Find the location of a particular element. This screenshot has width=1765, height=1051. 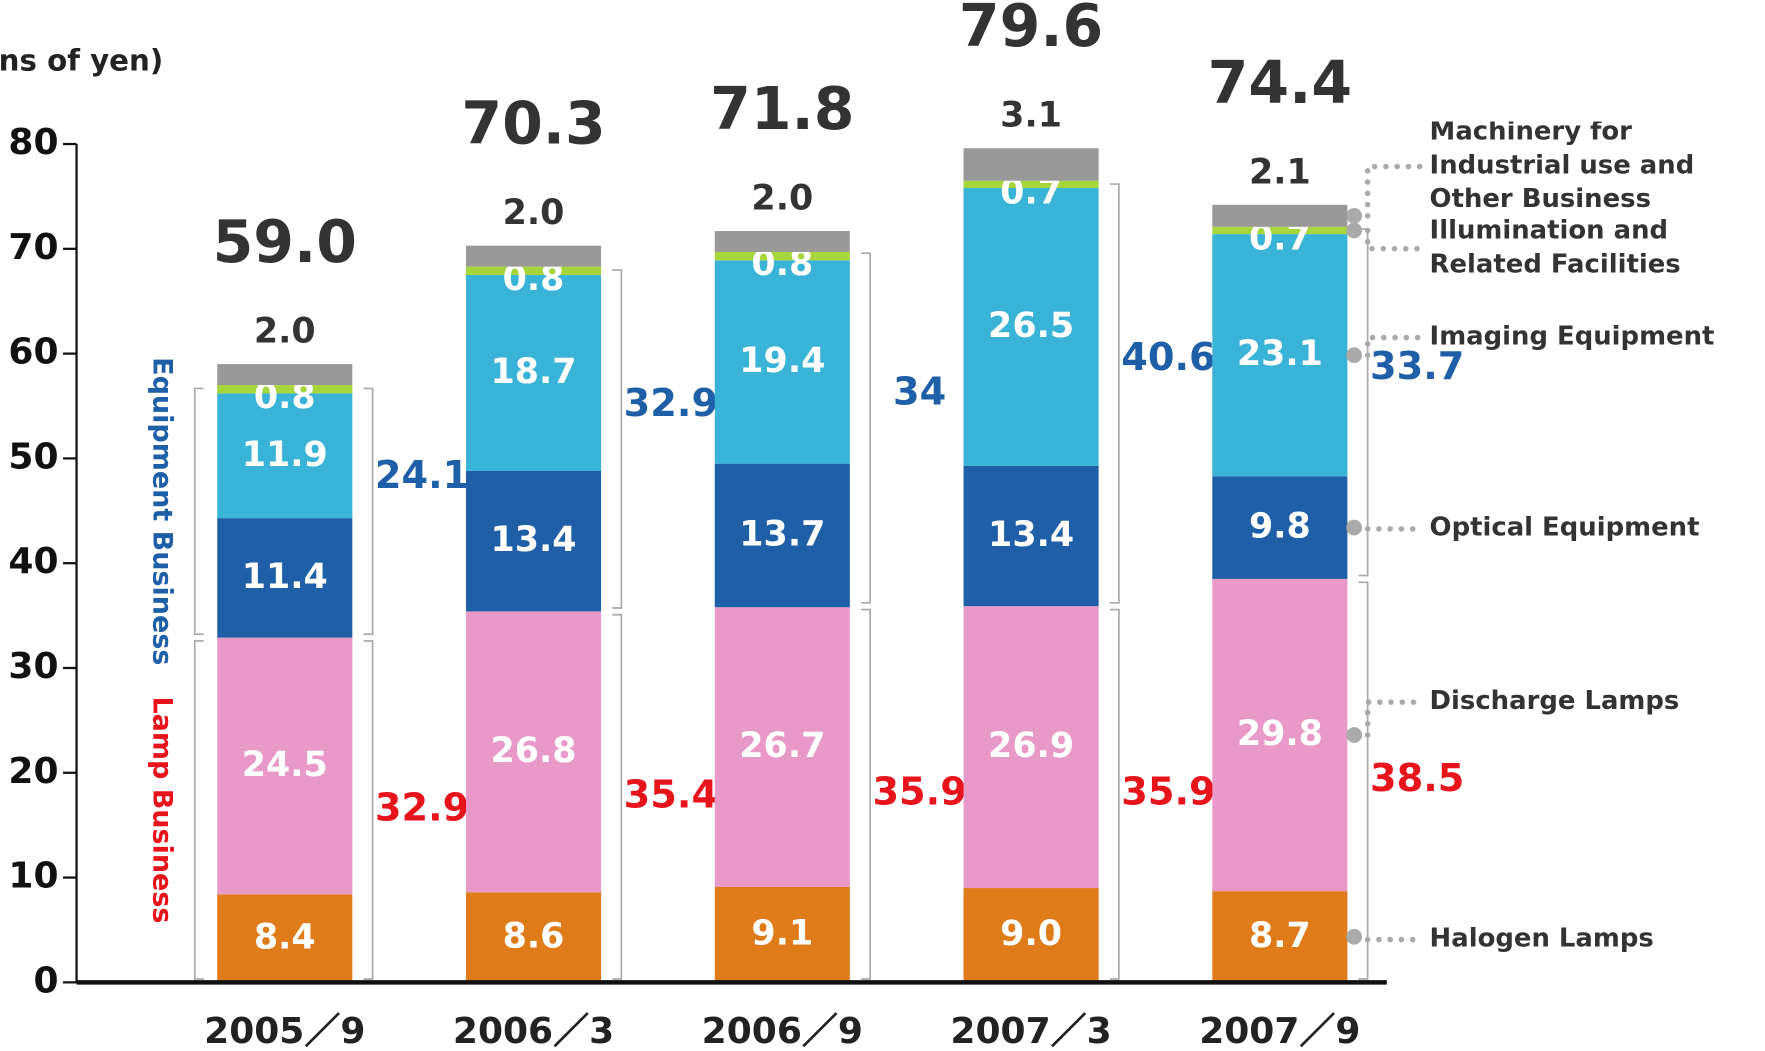

y-tick-label: 80 is located at coordinates (33, 142).